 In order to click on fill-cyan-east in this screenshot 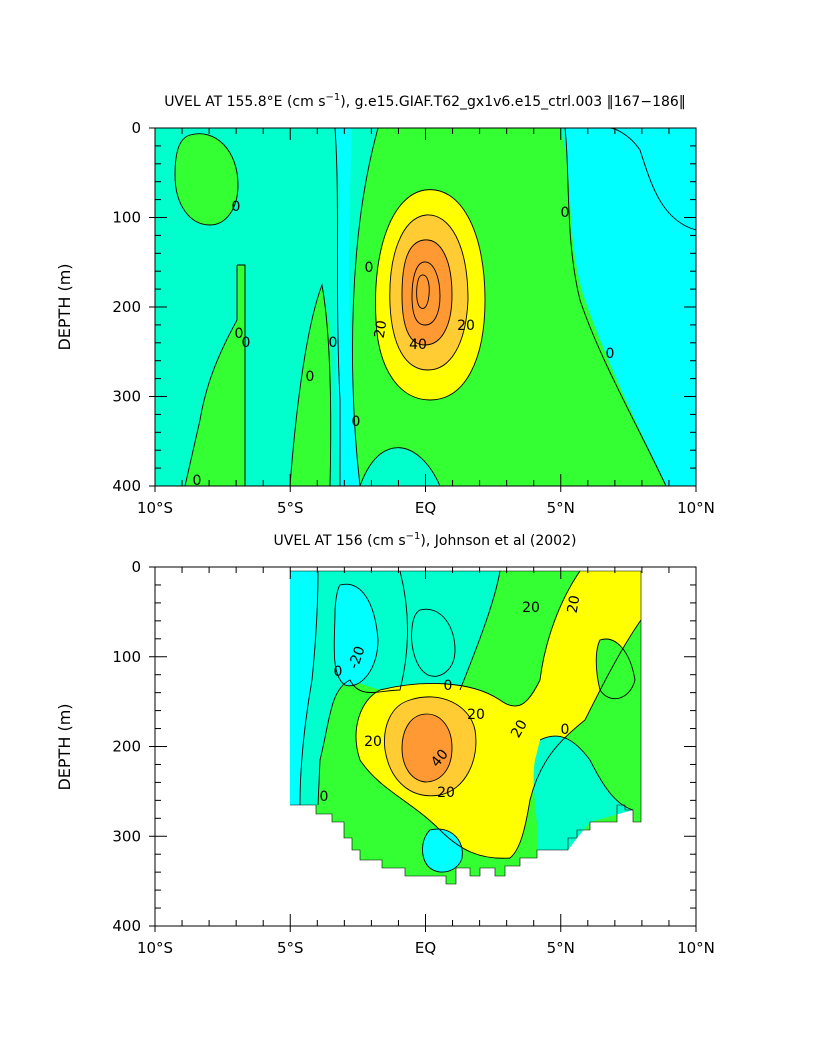, I will do `click(630, 307)`.